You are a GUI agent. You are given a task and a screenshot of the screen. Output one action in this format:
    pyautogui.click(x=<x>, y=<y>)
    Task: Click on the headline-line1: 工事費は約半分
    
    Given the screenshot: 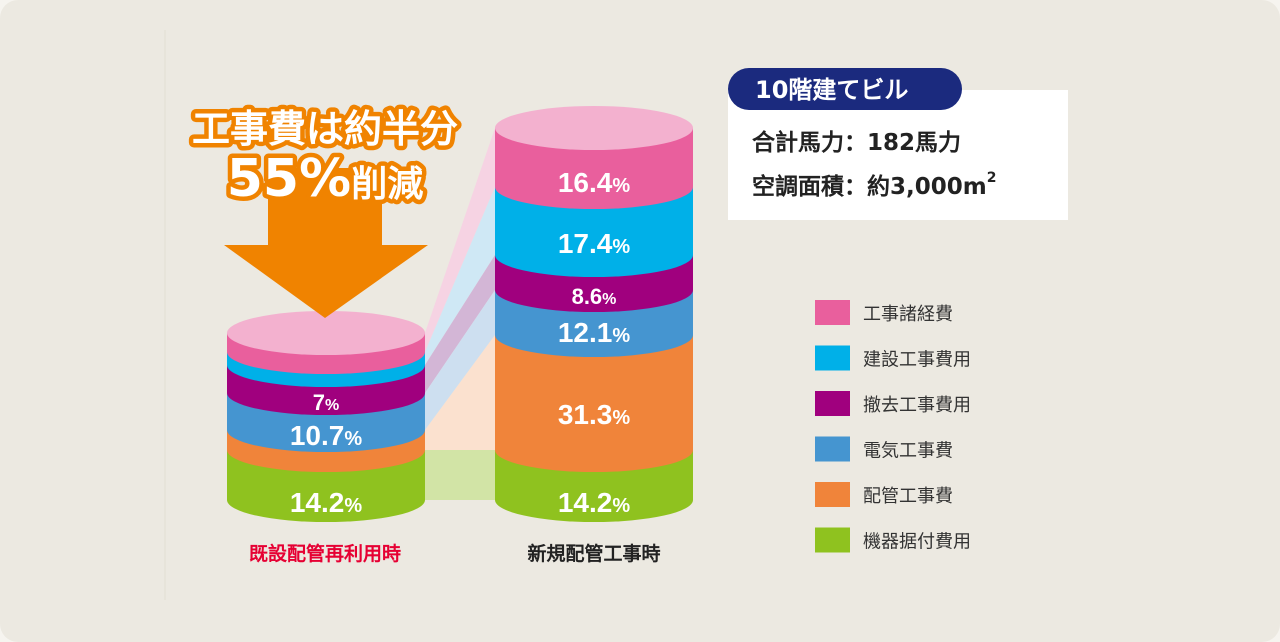 What is the action you would take?
    pyautogui.click(x=325, y=129)
    